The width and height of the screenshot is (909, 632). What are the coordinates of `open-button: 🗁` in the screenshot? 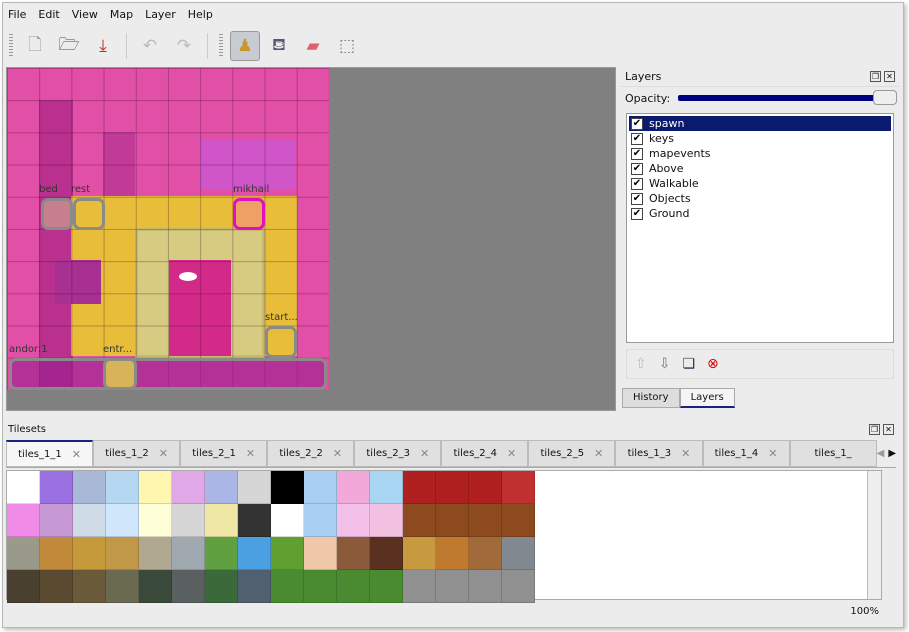 It's located at (69, 46).